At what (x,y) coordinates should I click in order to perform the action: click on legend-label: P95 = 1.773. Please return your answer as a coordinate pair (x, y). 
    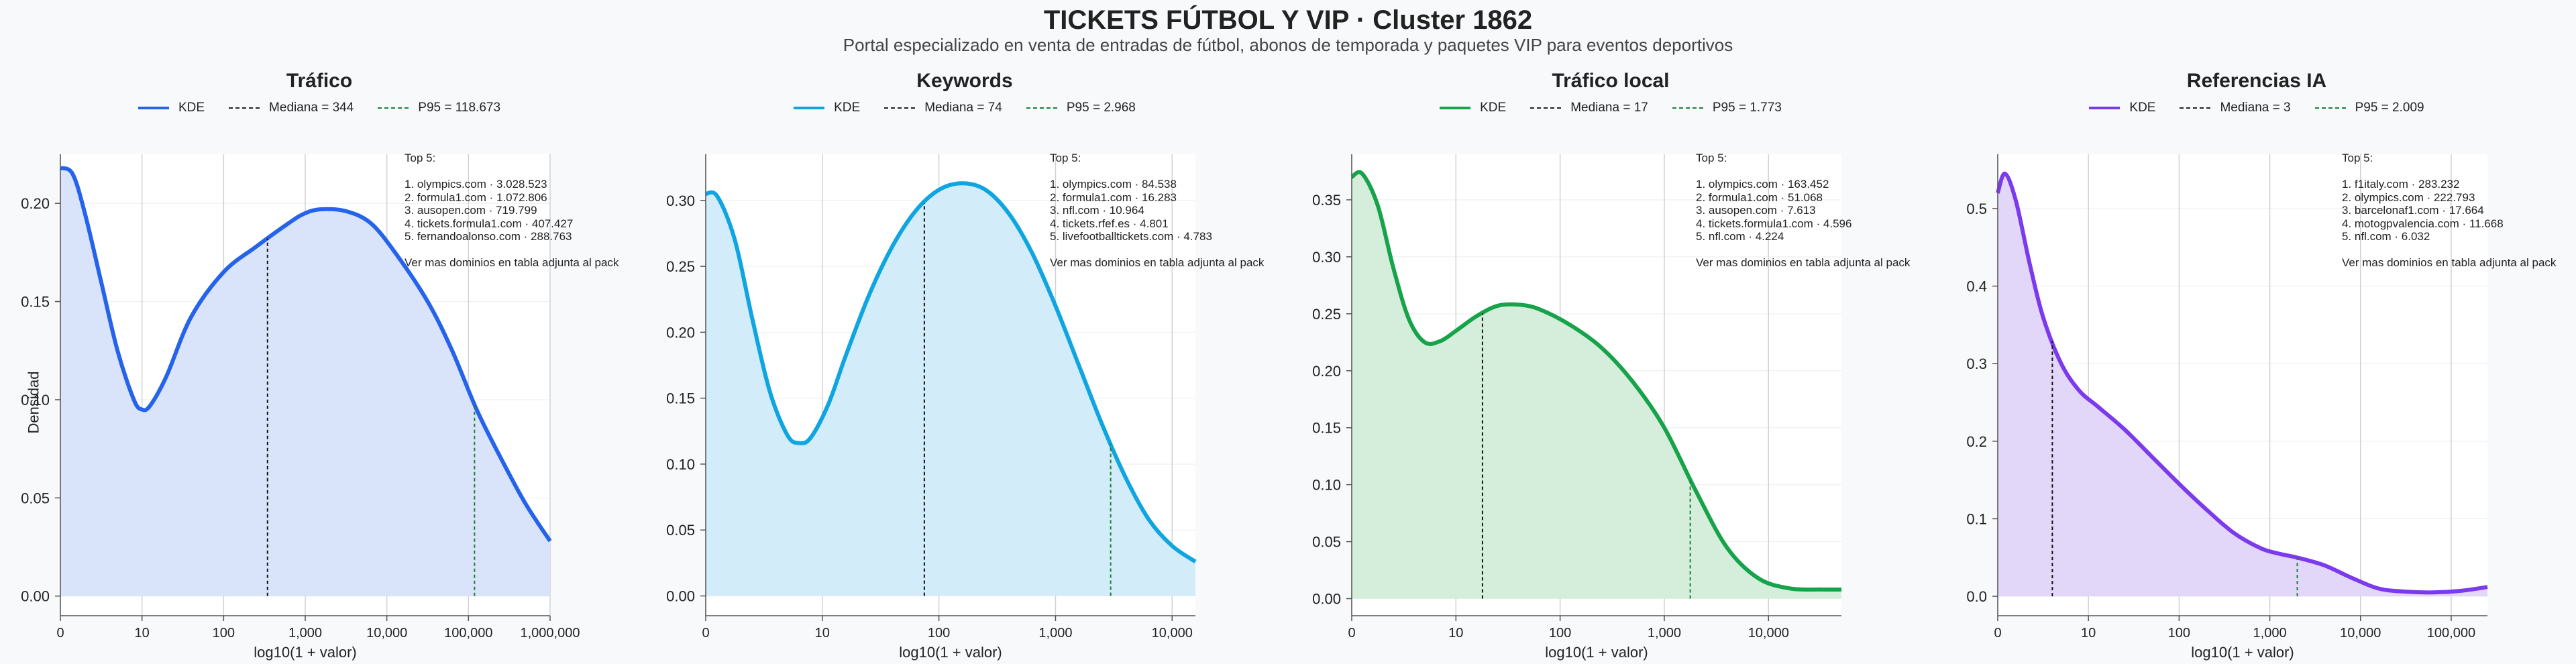
    Looking at the image, I should click on (1747, 108).